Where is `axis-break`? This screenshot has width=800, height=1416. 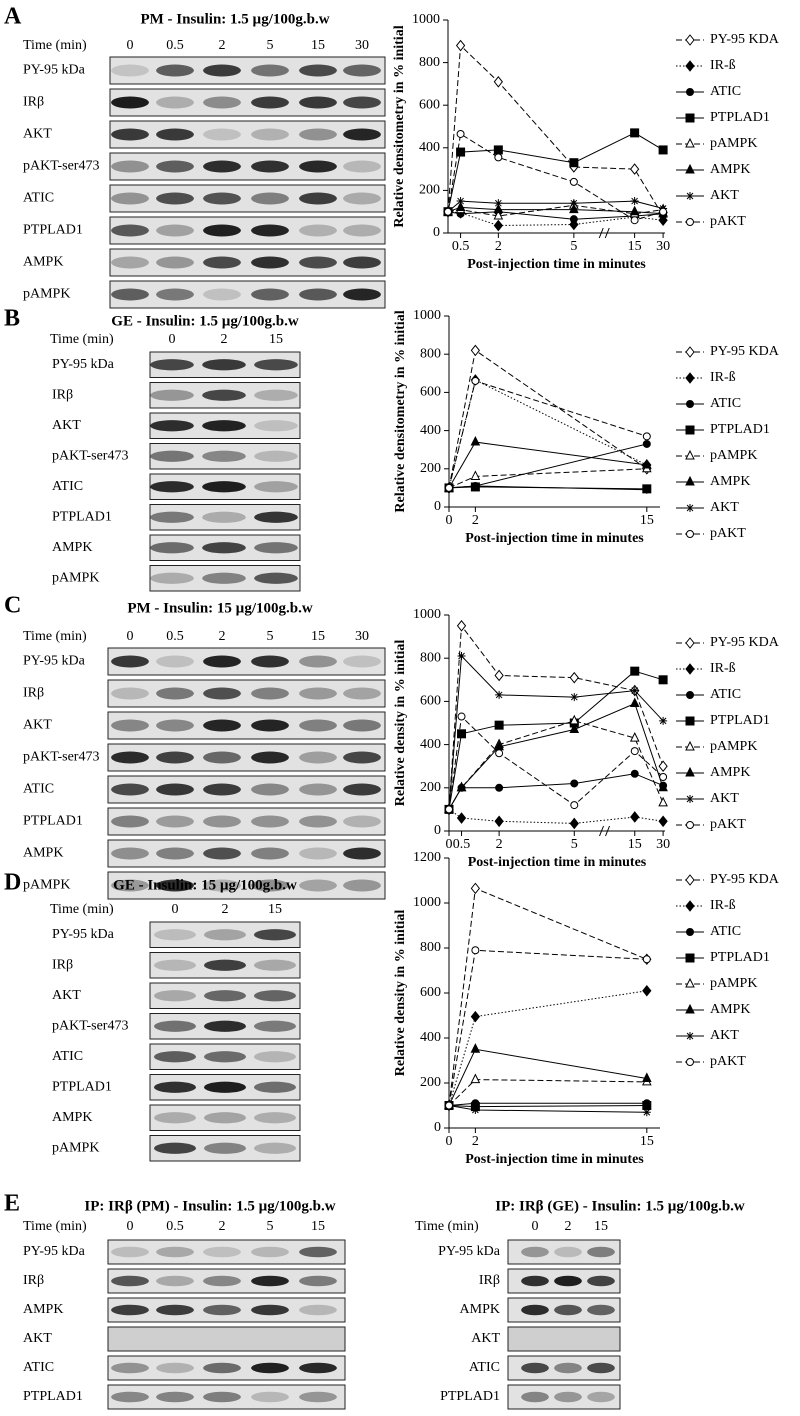
axis-break is located at coordinates (604, 831).